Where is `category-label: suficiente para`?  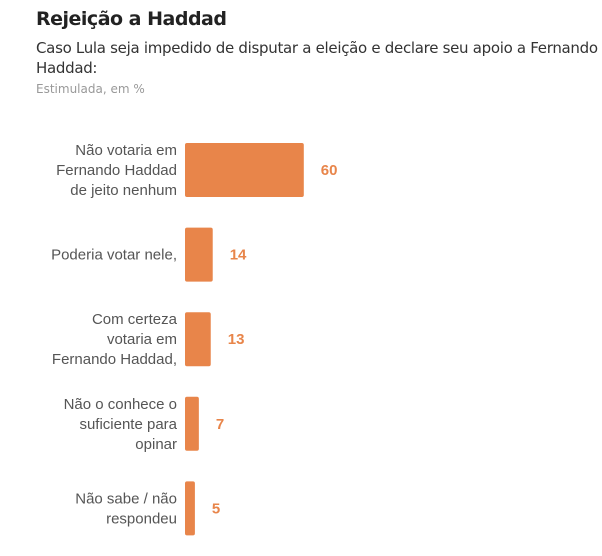
category-label: suficiente para is located at coordinates (128, 424).